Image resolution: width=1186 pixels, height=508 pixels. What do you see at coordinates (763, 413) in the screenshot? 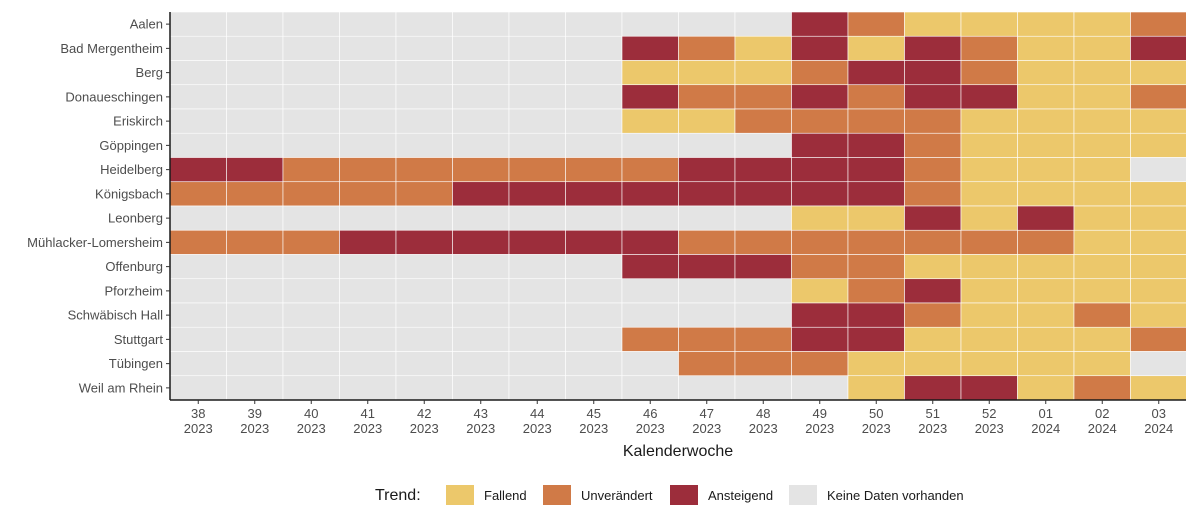
I see `x-tick-week-label: 48` at bounding box center [763, 413].